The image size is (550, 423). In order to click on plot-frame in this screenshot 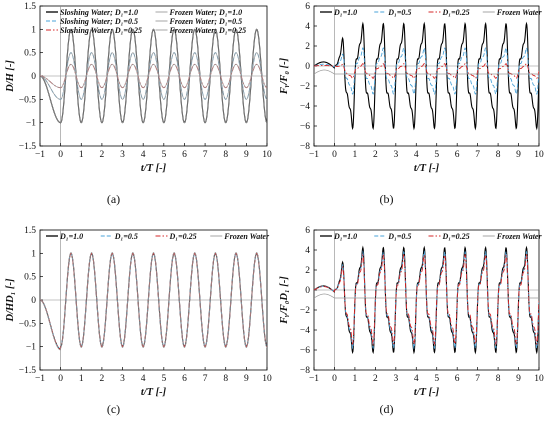, I will do `click(426, 300)`.